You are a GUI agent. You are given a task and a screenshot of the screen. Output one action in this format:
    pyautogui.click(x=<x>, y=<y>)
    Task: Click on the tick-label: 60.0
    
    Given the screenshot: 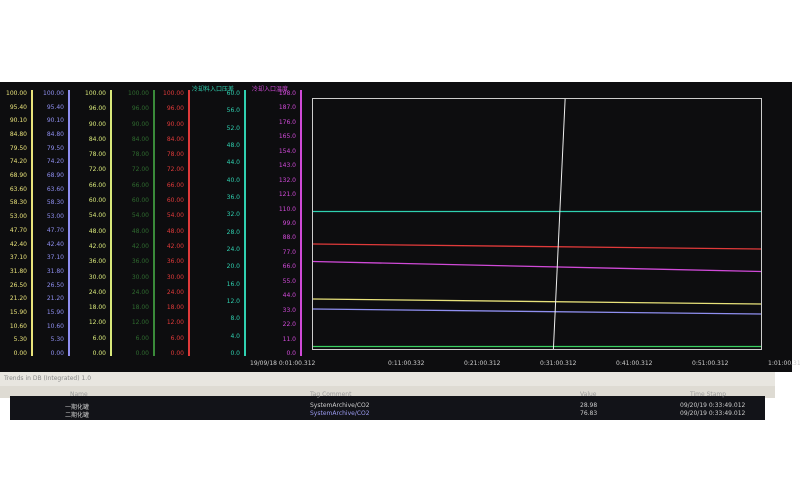 What is the action you would take?
    pyautogui.click(x=233, y=93)
    